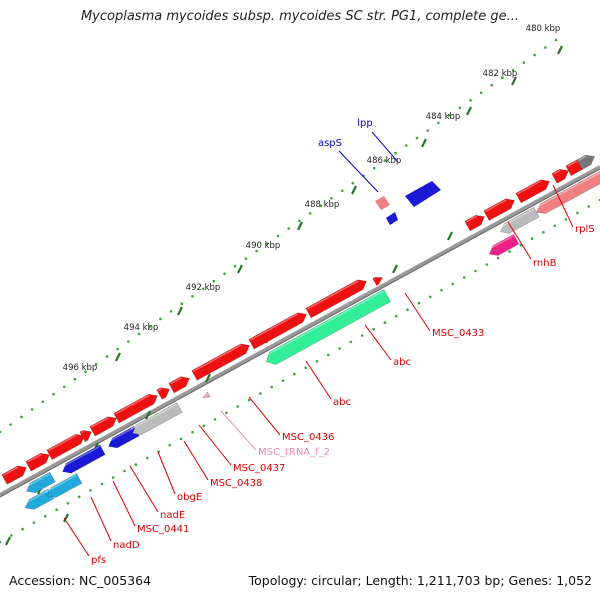  What do you see at coordinates (392, 218) in the screenshot?
I see `gene-lpp-small` at bounding box center [392, 218].